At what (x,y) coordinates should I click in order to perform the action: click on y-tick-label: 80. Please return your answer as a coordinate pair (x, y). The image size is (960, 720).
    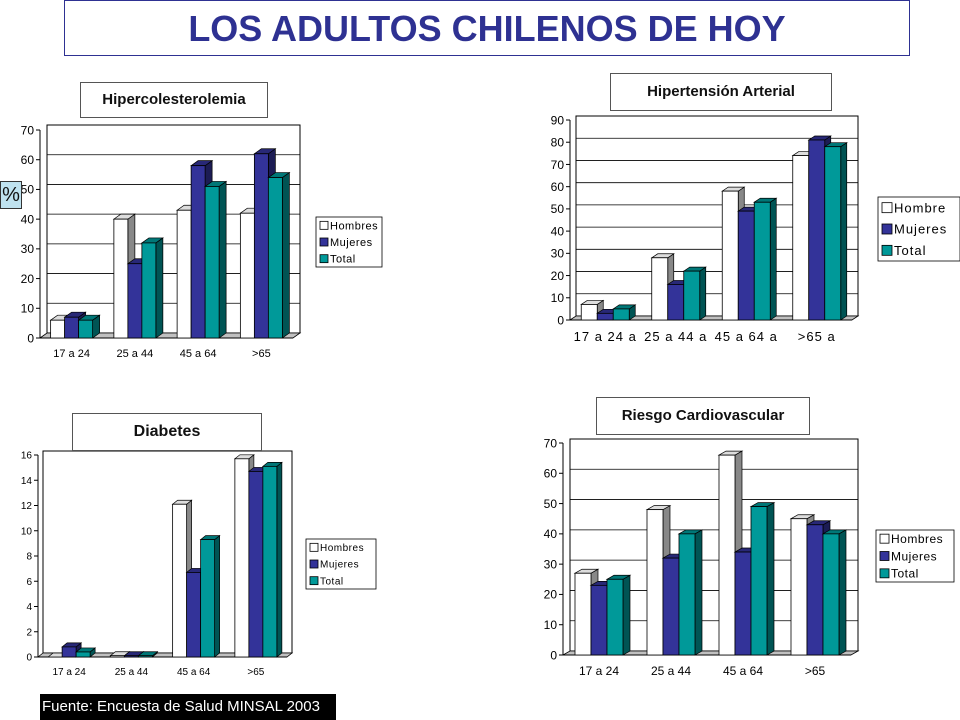
    Looking at the image, I should click on (558, 143).